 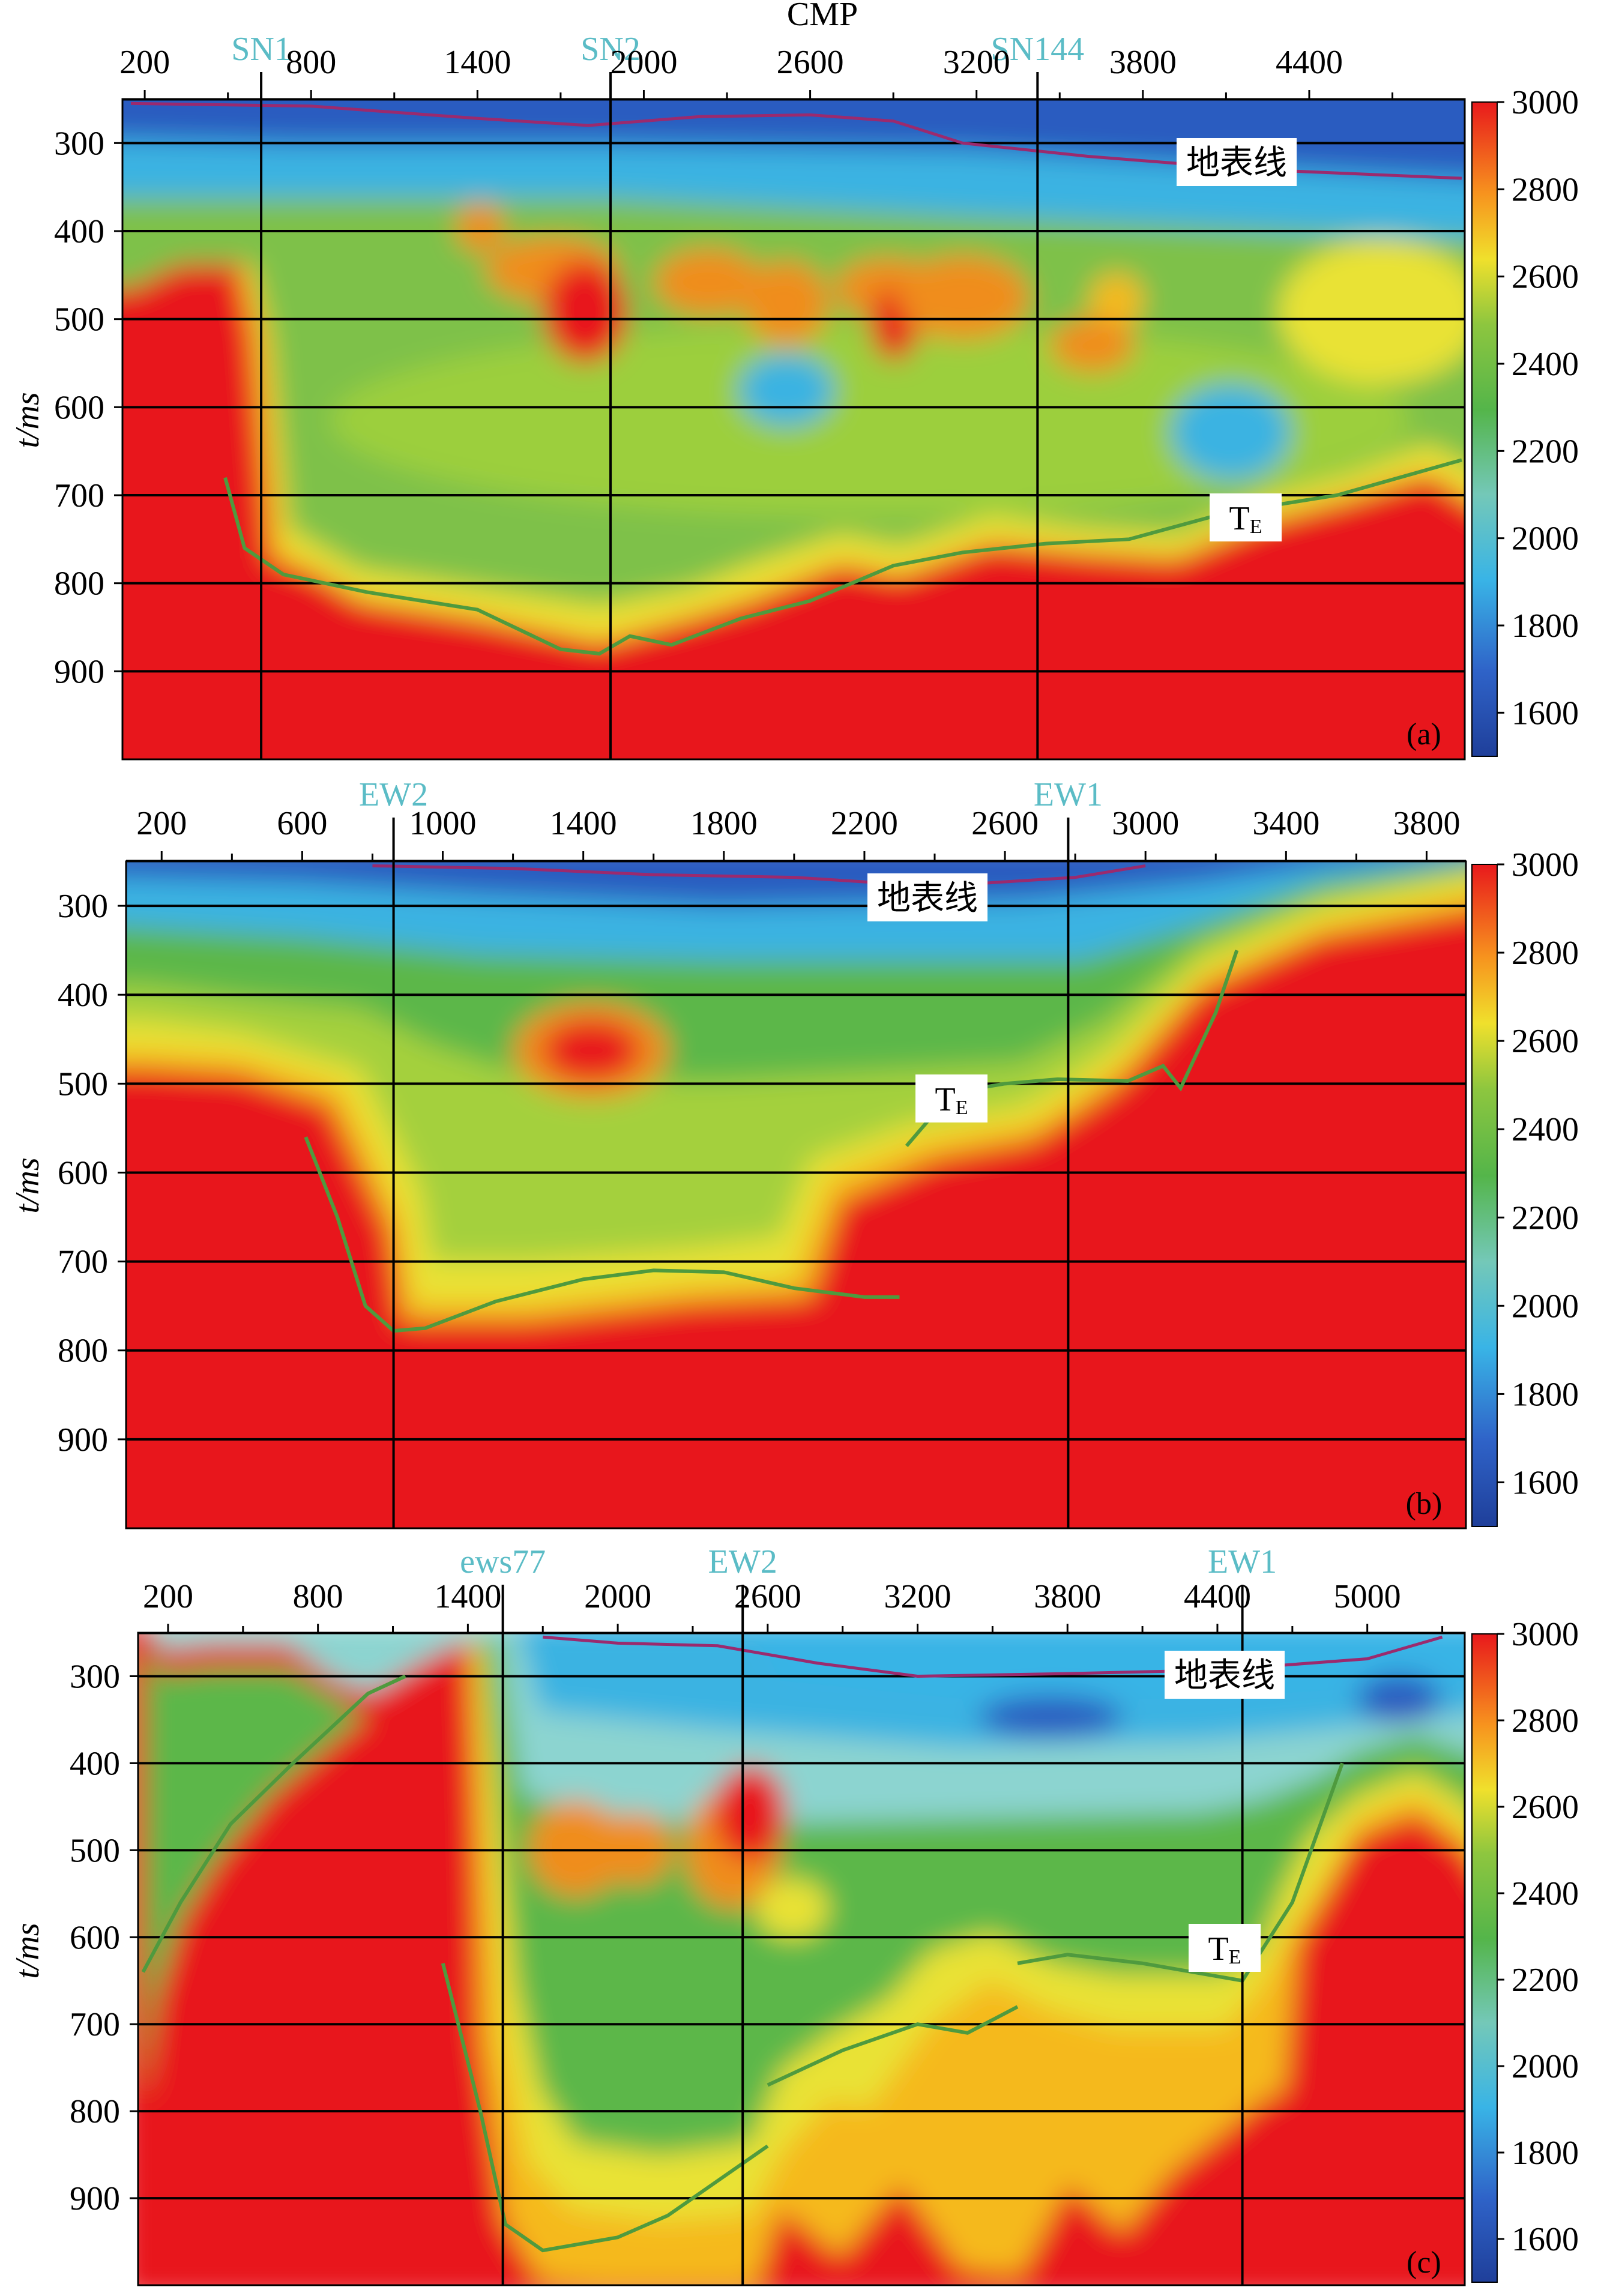 I want to click on marker-label: ews77, so click(x=503, y=1561).